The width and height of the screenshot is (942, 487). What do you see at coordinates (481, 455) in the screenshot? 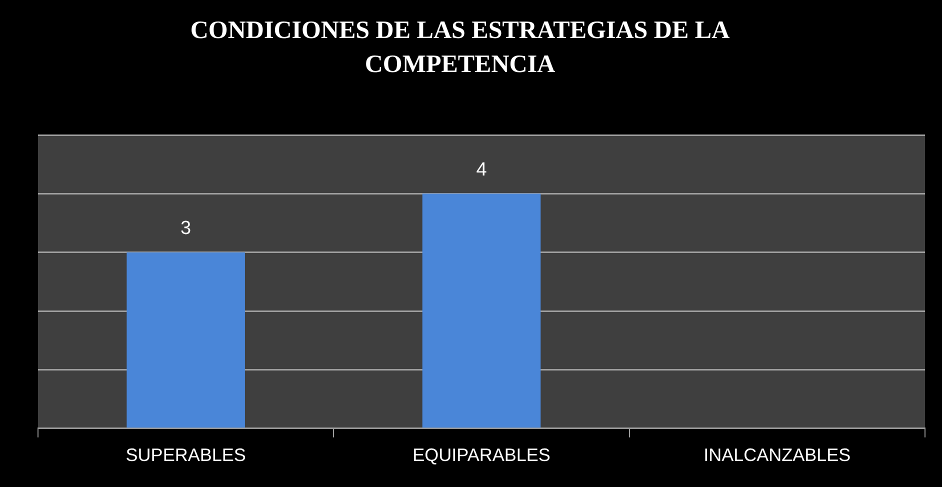
I see `x-tick-label: EQUIPARABLES` at bounding box center [481, 455].